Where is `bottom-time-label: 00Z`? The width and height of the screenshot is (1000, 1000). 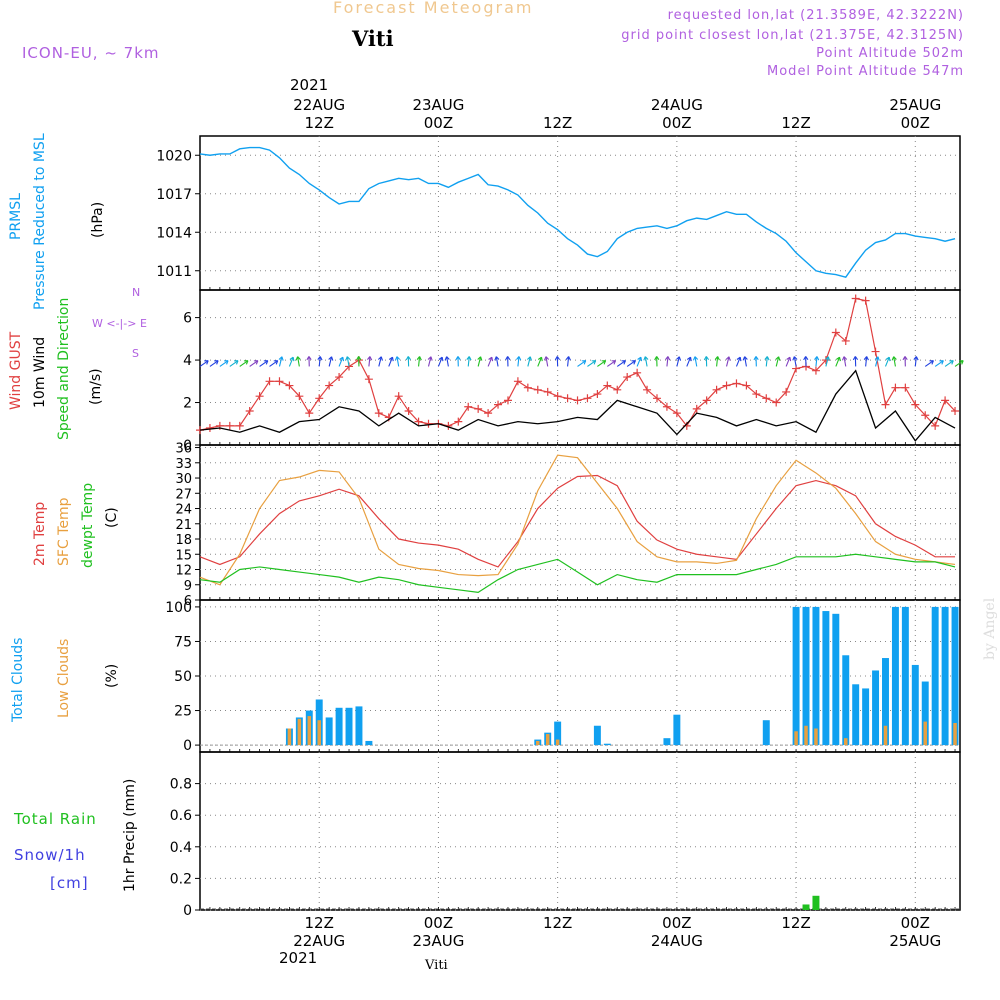
bottom-time-label: 00Z is located at coordinates (438, 923).